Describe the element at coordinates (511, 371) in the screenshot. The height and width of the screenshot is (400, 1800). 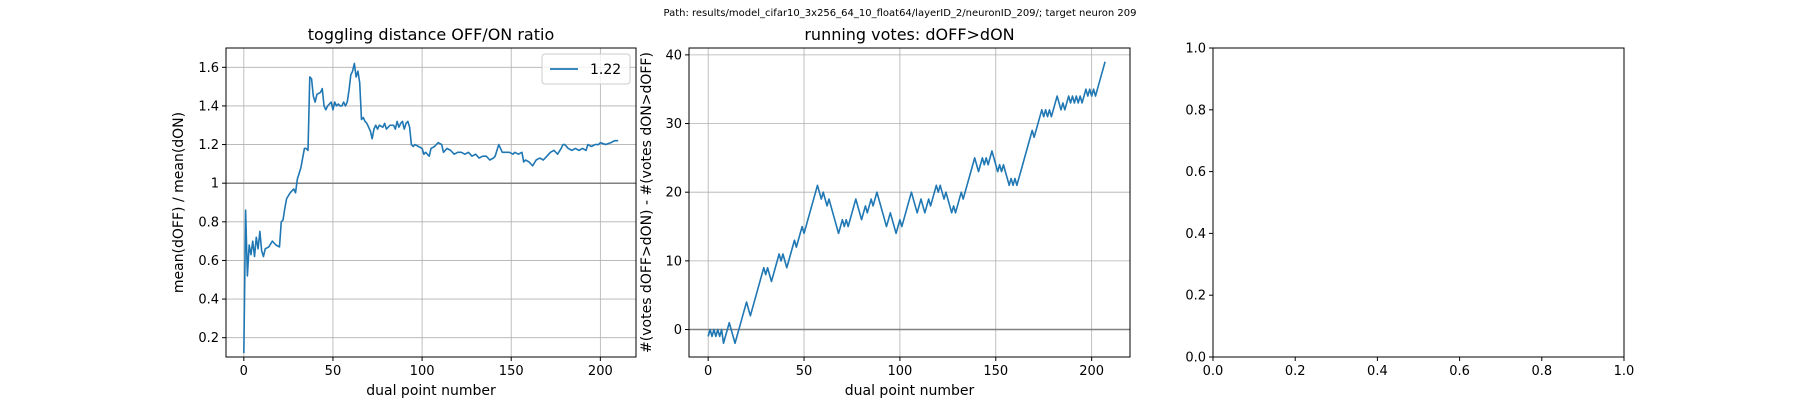
I see `ratio-x-tick-label: 150` at that location.